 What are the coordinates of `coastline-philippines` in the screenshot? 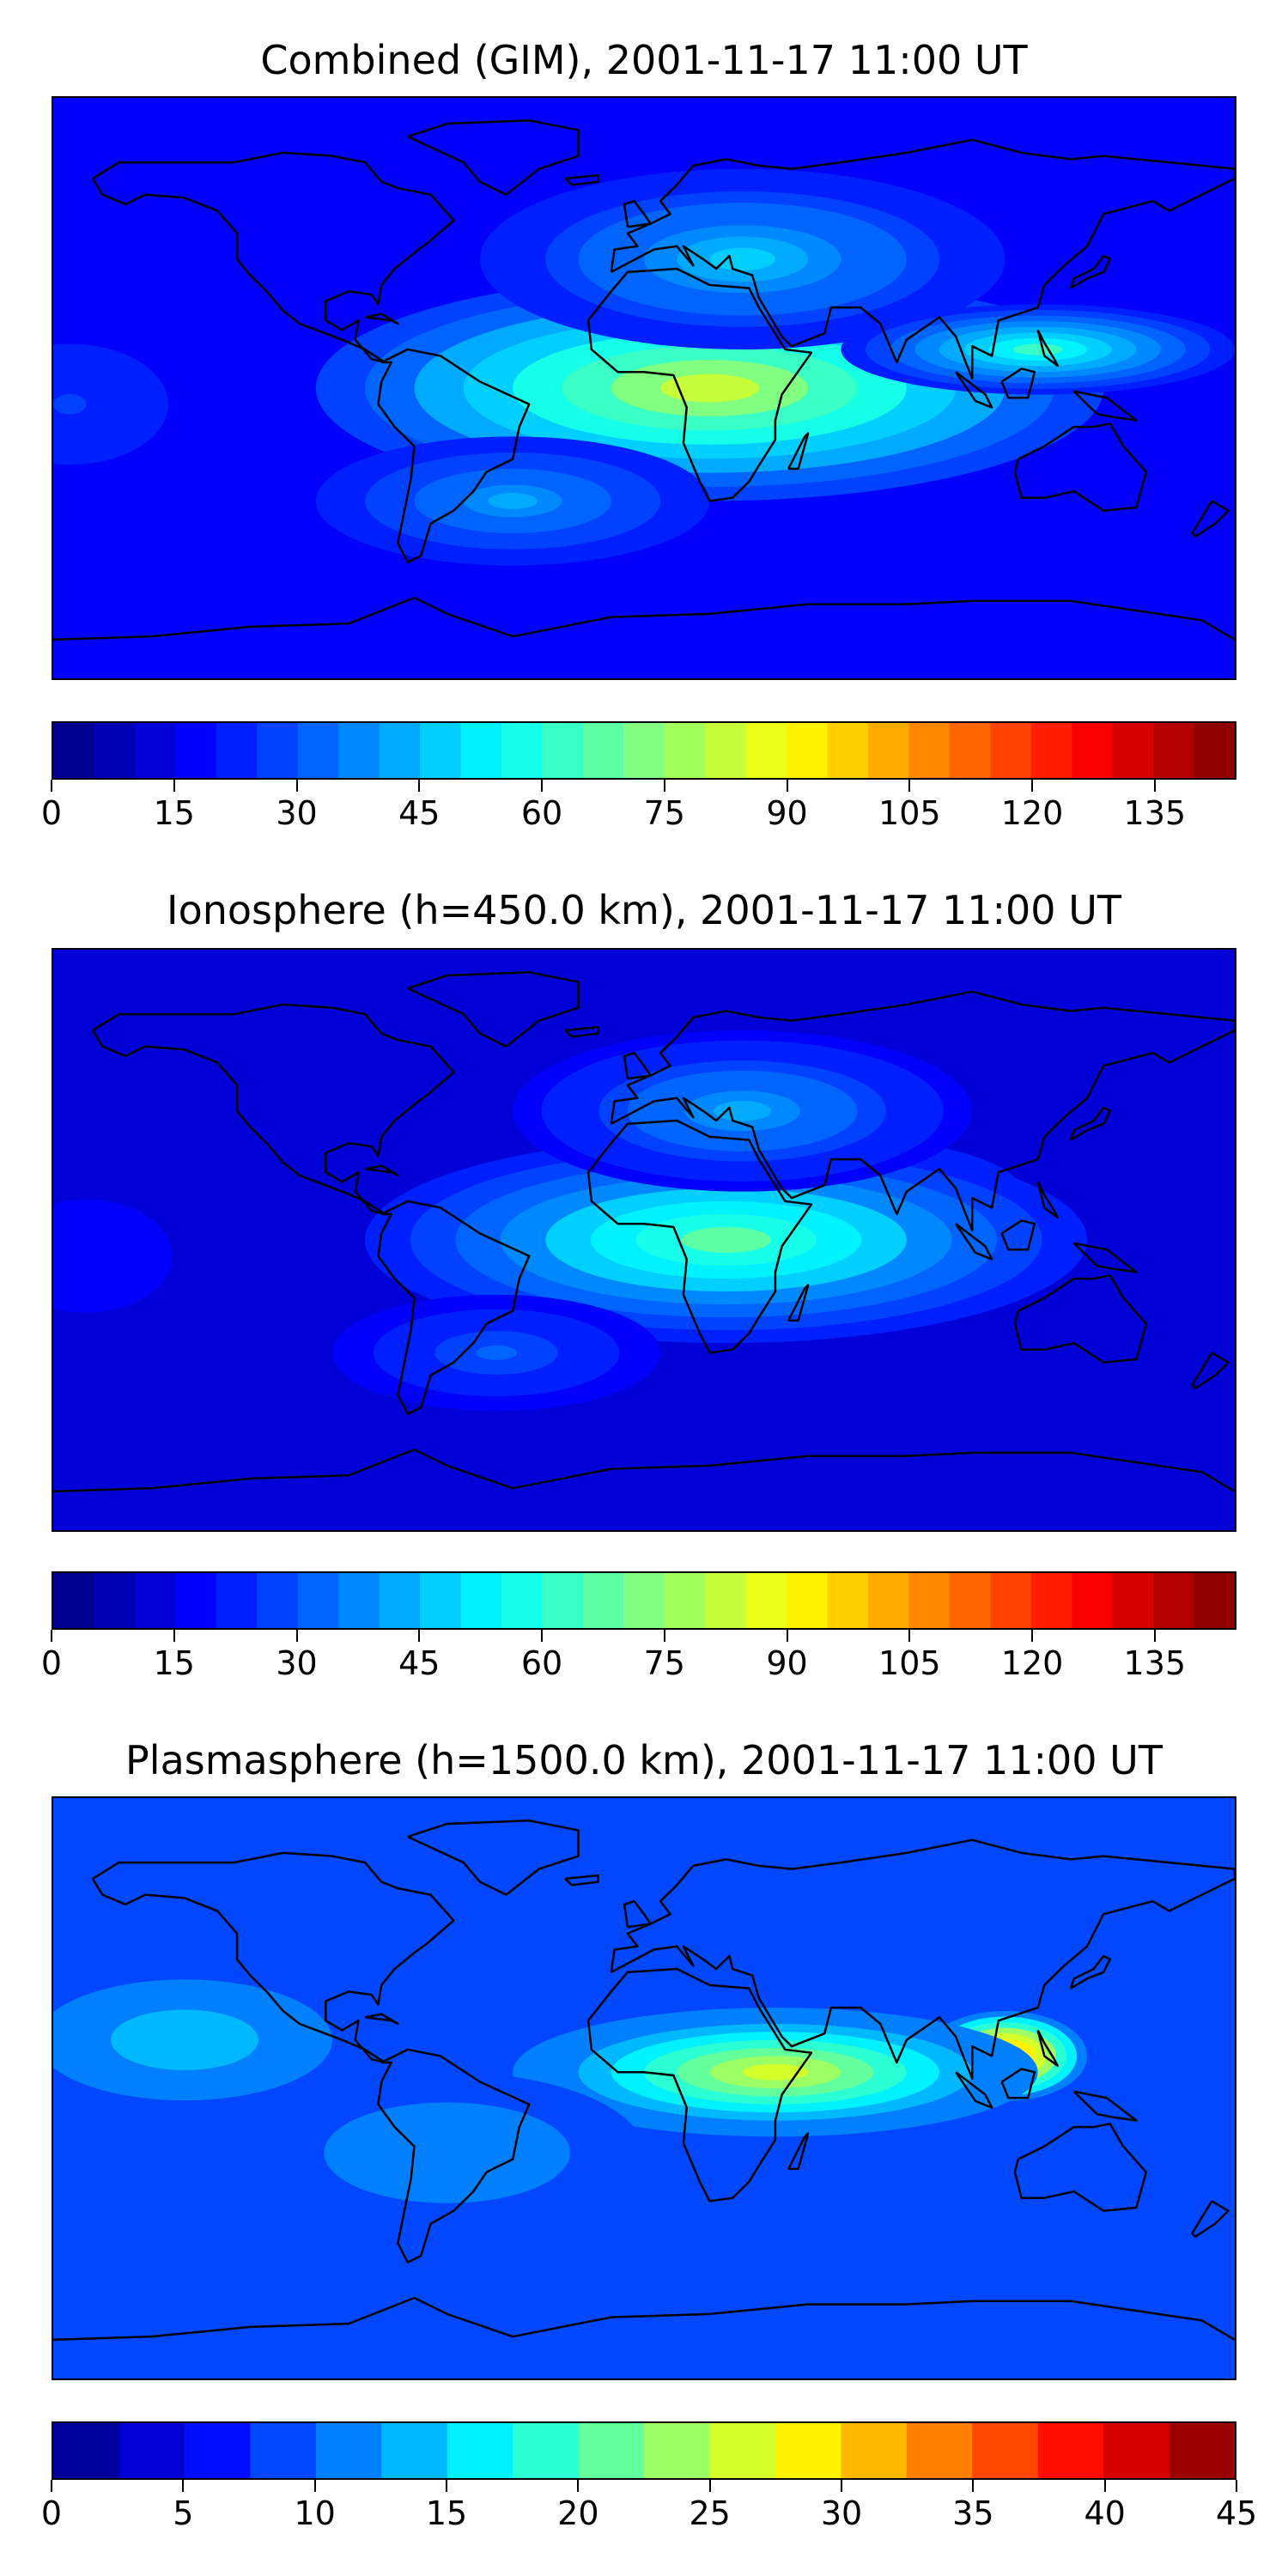 It's located at (1047, 348).